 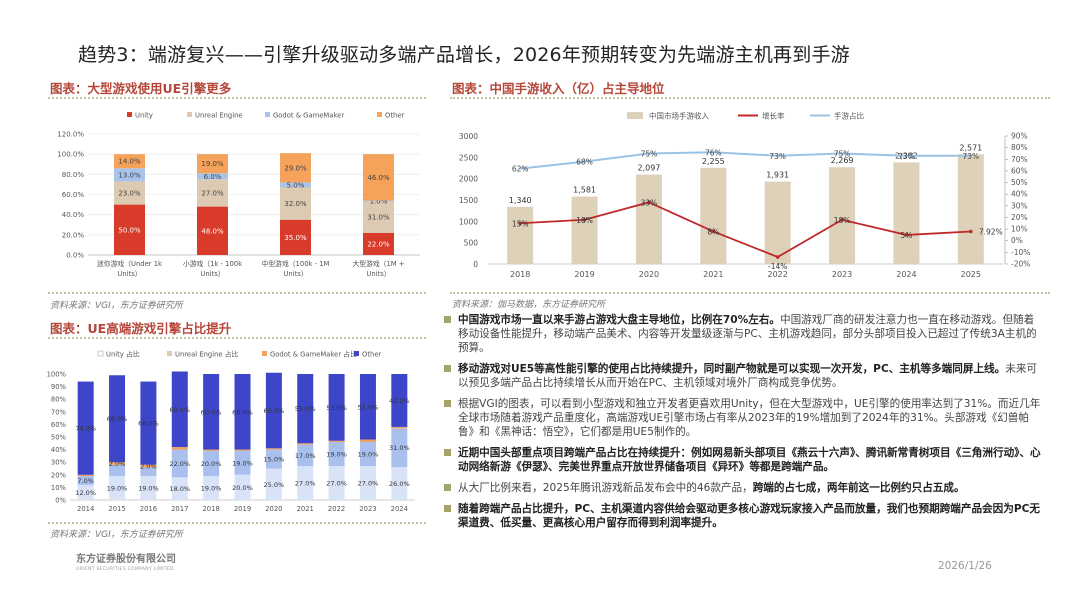 I want to click on x-tick-label: 2021, so click(x=713, y=274).